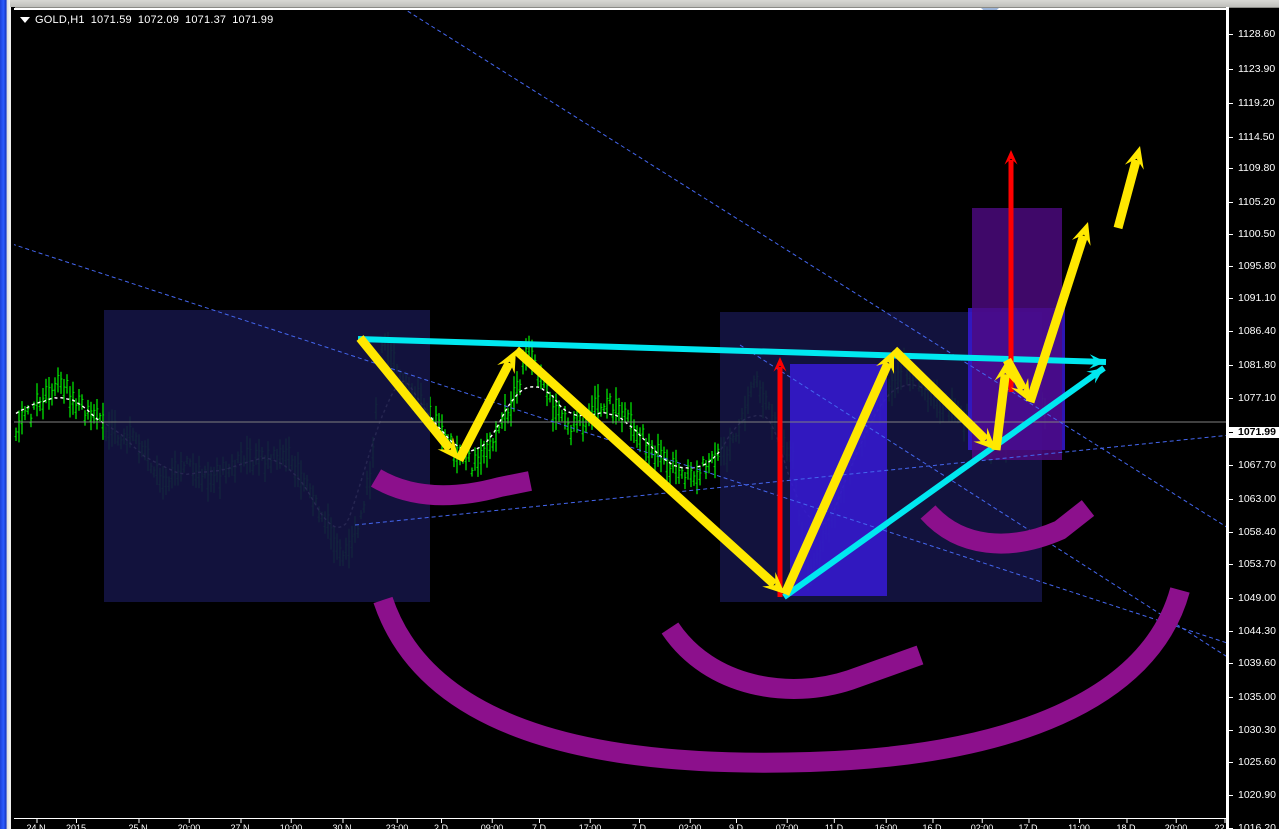  Describe the element at coordinates (36, 824) in the screenshot. I see `time-tick: 24 N` at that location.